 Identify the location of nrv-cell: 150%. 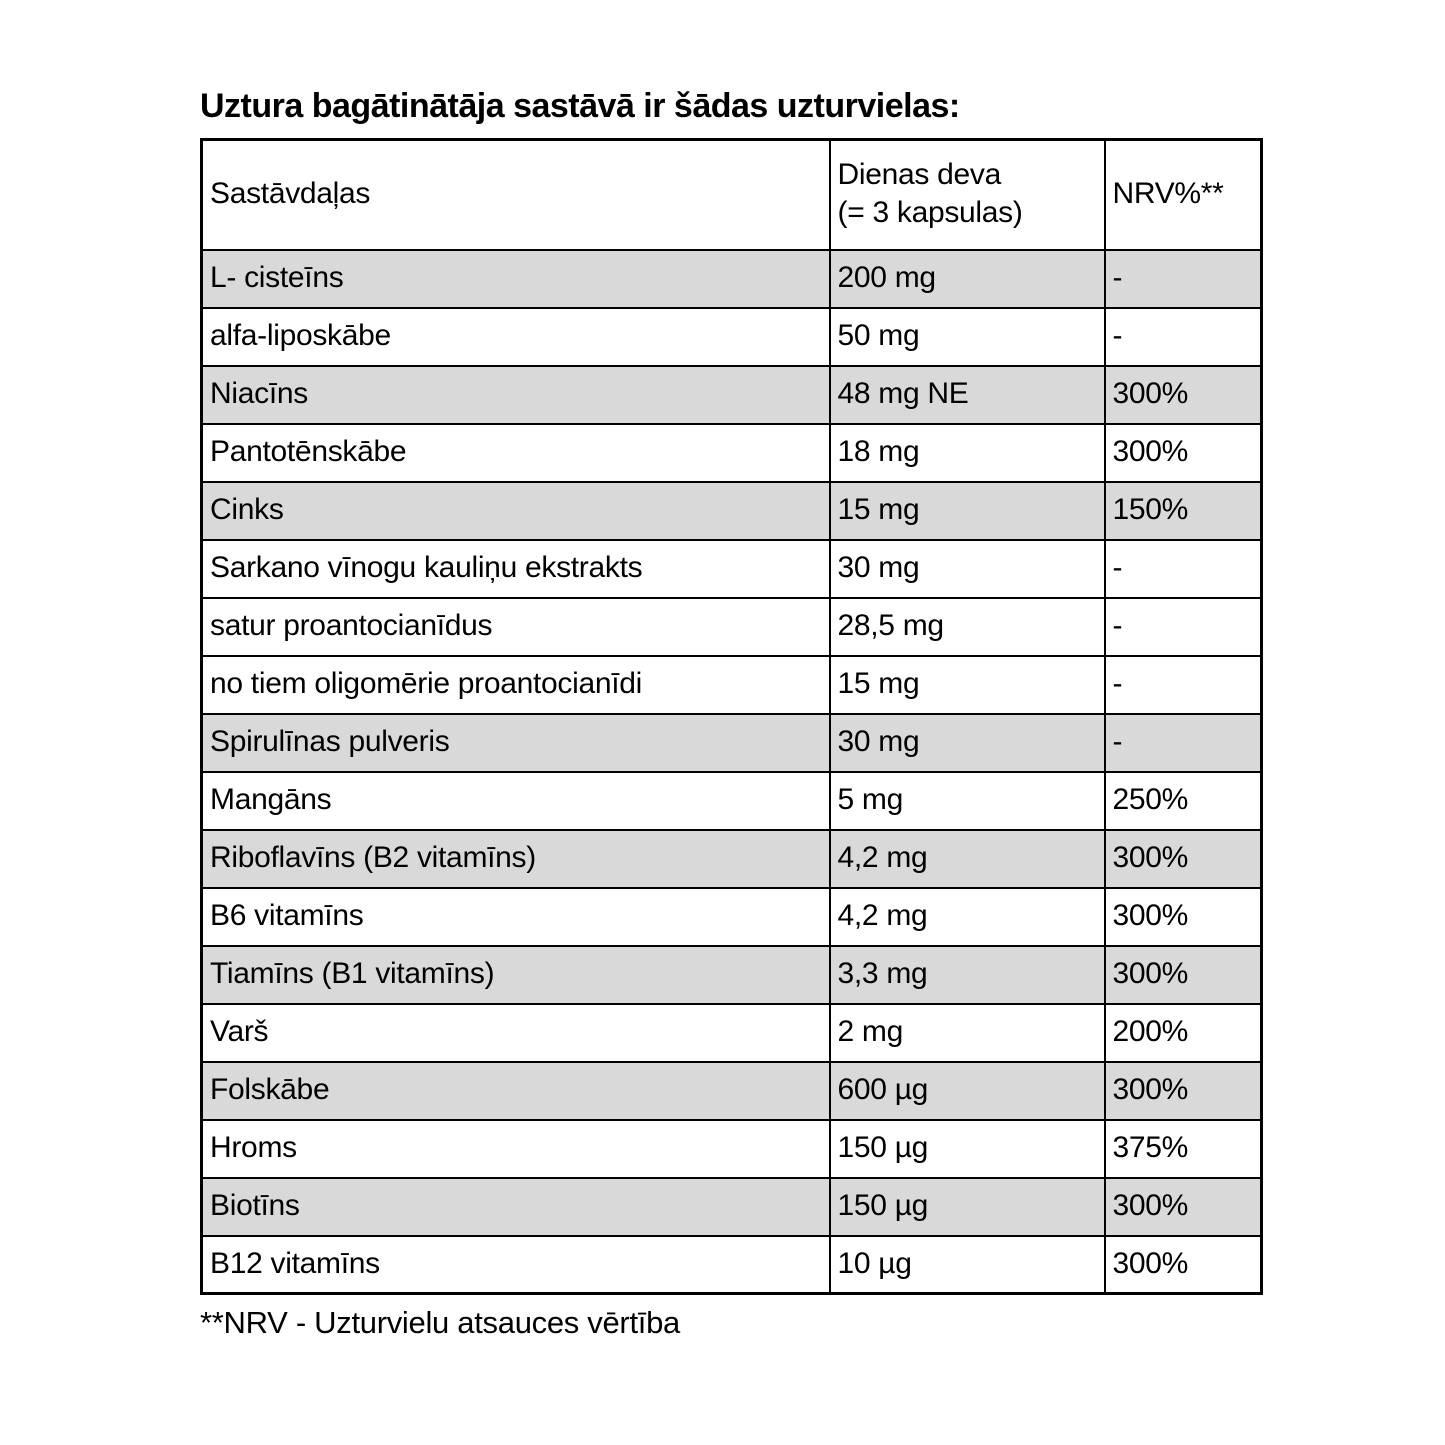
(1183, 510).